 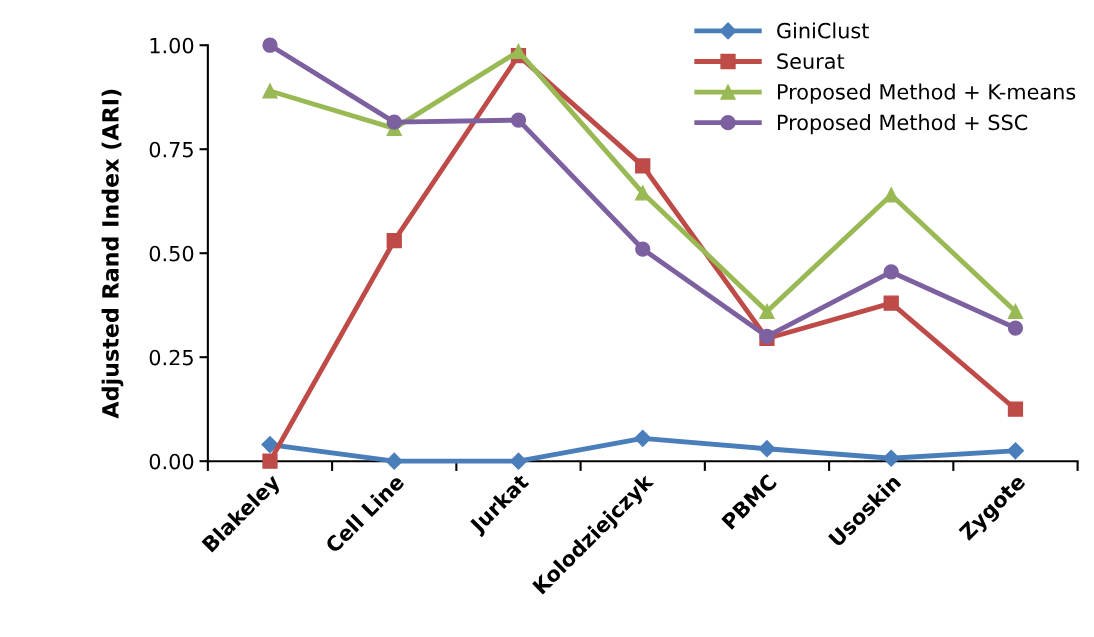 I want to click on y-axis-title: Adjusted Rand Index (ARI), so click(x=112, y=254).